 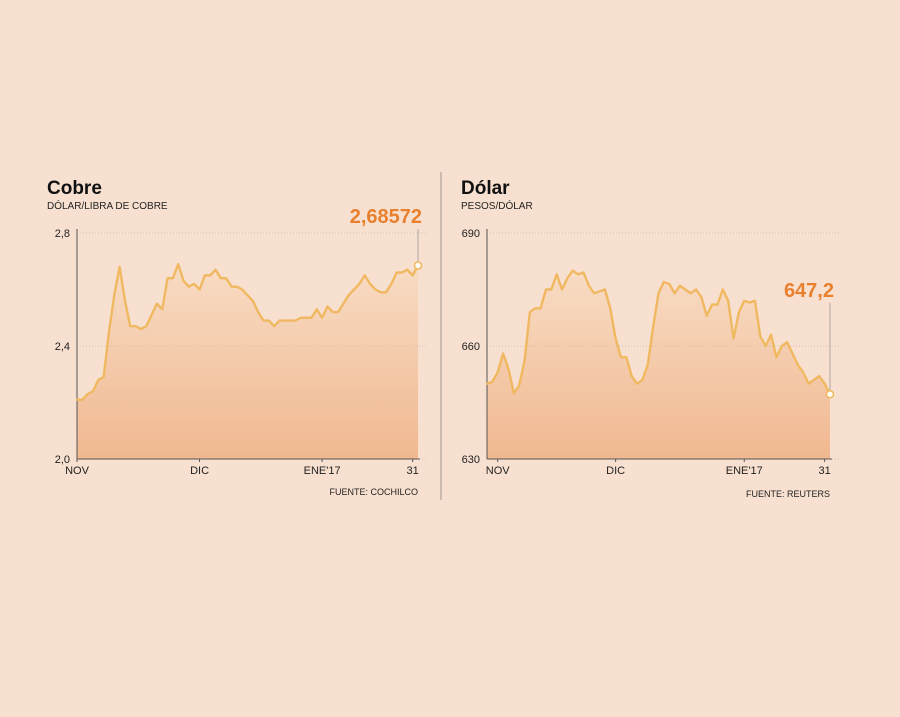 What do you see at coordinates (471, 460) in the screenshot?
I see `y-tick-label: 630` at bounding box center [471, 460].